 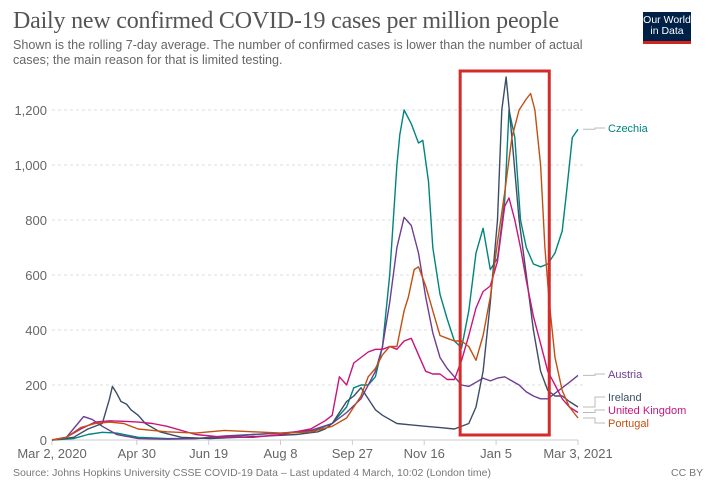 What do you see at coordinates (30, 110) in the screenshot?
I see `y-tick-label: 1,200` at bounding box center [30, 110].